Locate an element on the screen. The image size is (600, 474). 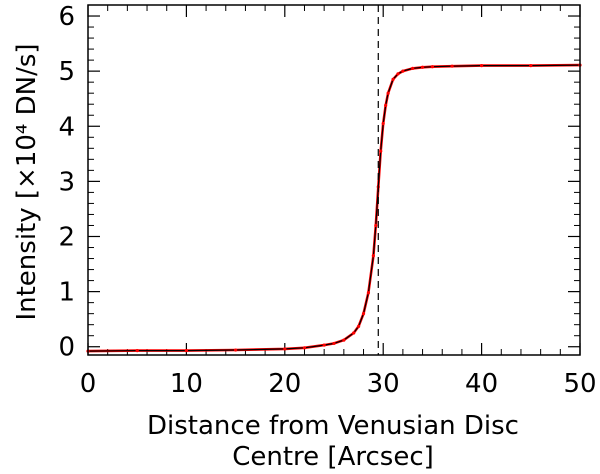
y-tick-label: 1 is located at coordinates (66, 293).